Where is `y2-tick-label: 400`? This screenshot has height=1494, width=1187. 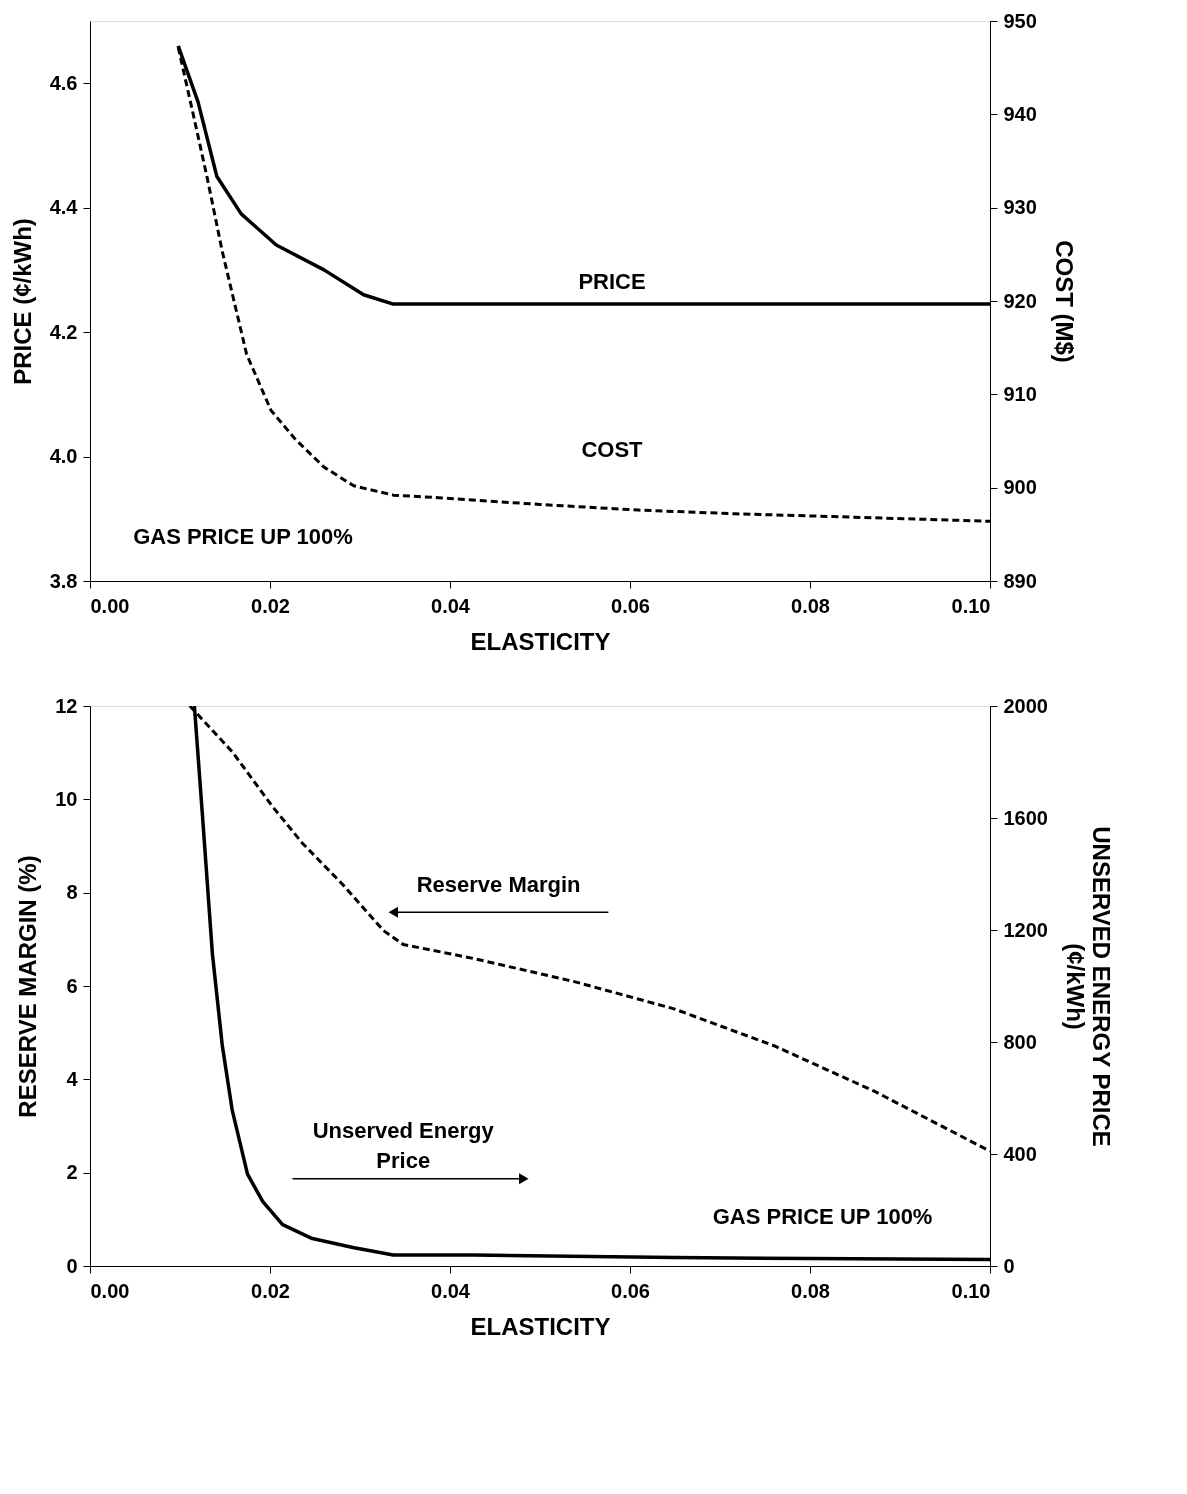
y2-tick-label: 400 is located at coordinates (1020, 1153).